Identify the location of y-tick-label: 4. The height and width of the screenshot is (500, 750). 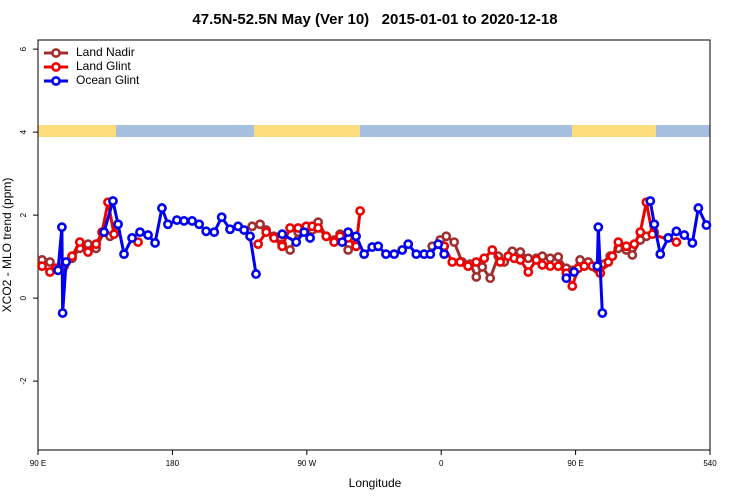
(23, 131).